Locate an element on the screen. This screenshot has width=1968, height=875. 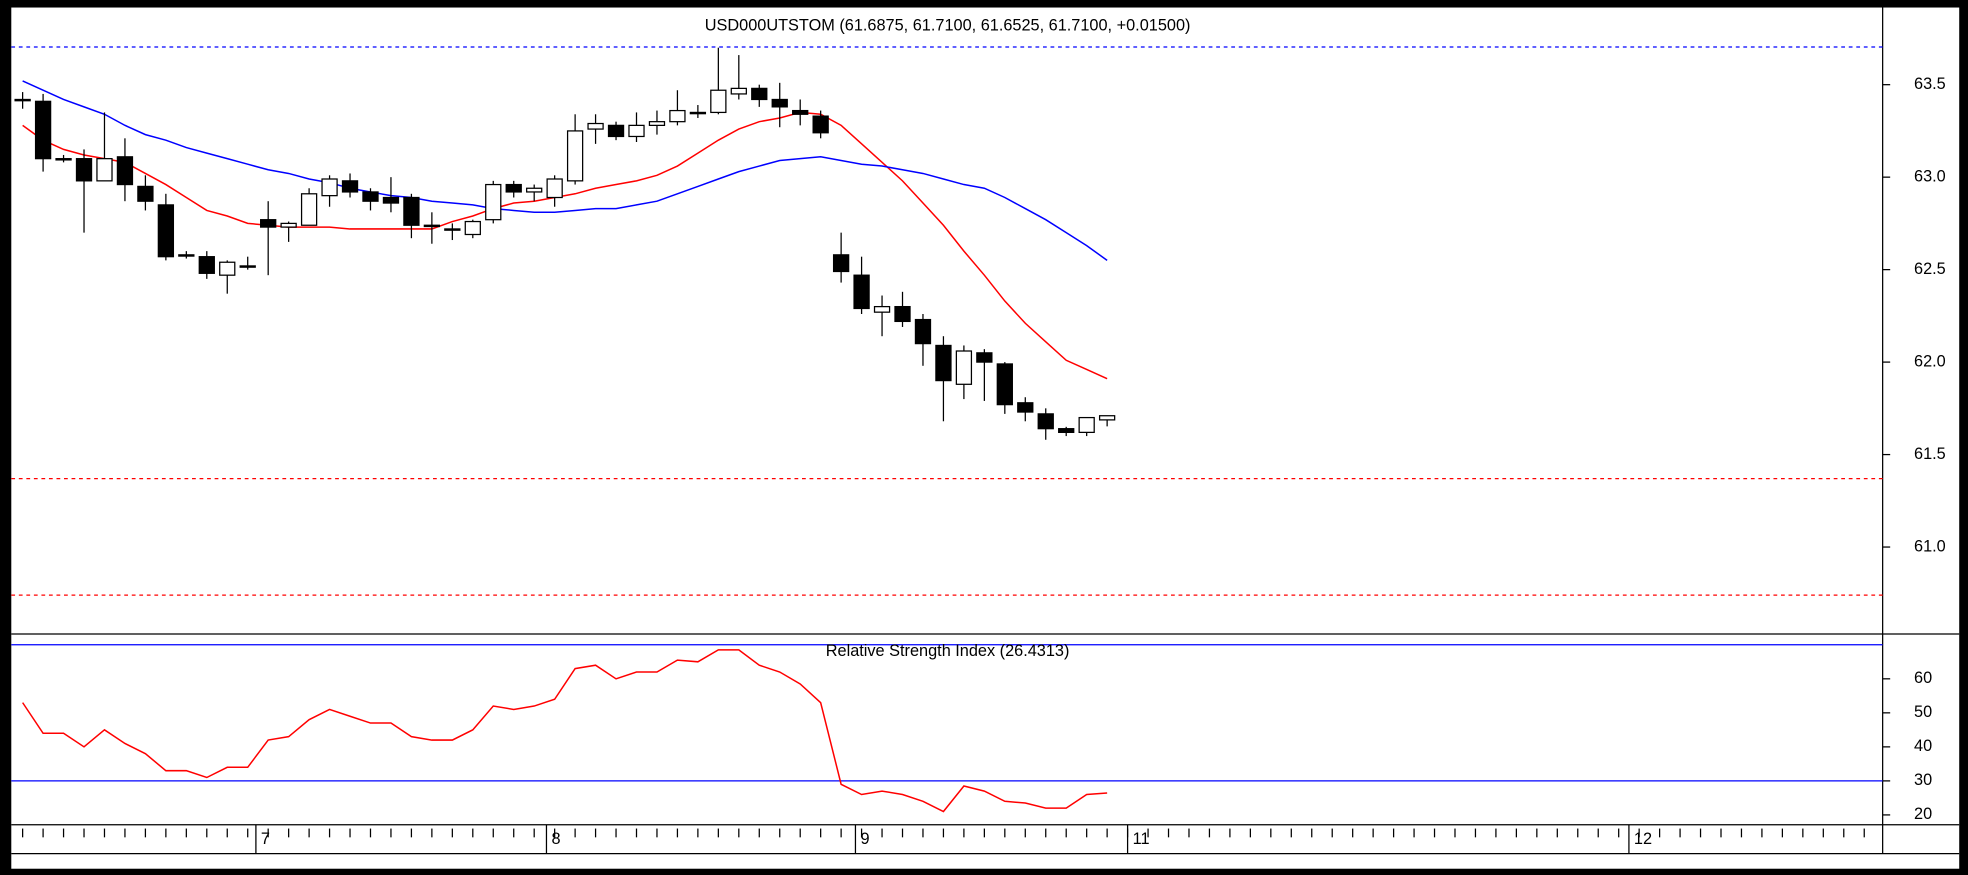
y-tick-label: 63.5 is located at coordinates (1930, 84).